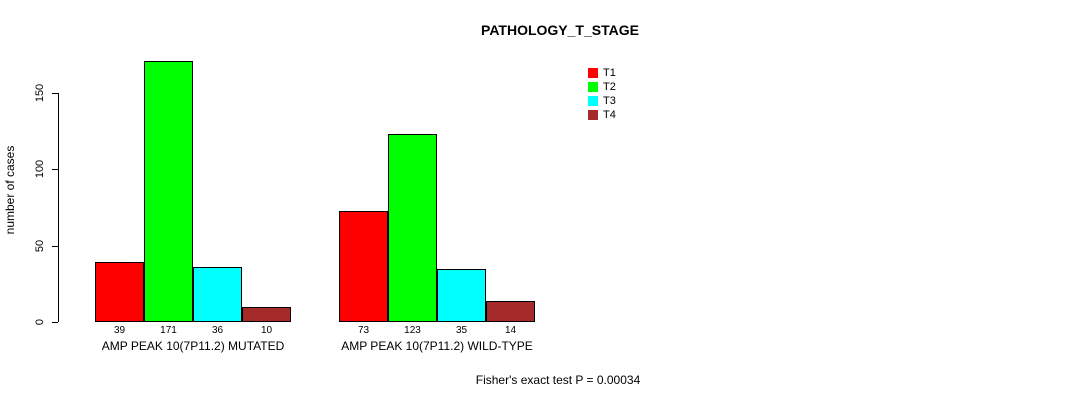 The height and width of the screenshot is (400, 1090). What do you see at coordinates (602, 87) in the screenshot?
I see `legend-item-t2: T2` at bounding box center [602, 87].